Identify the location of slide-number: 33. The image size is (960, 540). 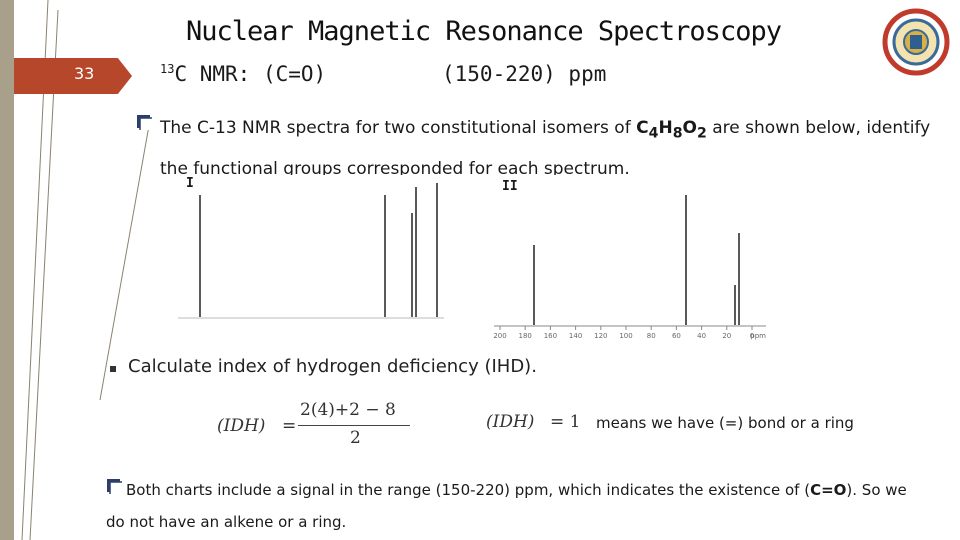
(84, 73).